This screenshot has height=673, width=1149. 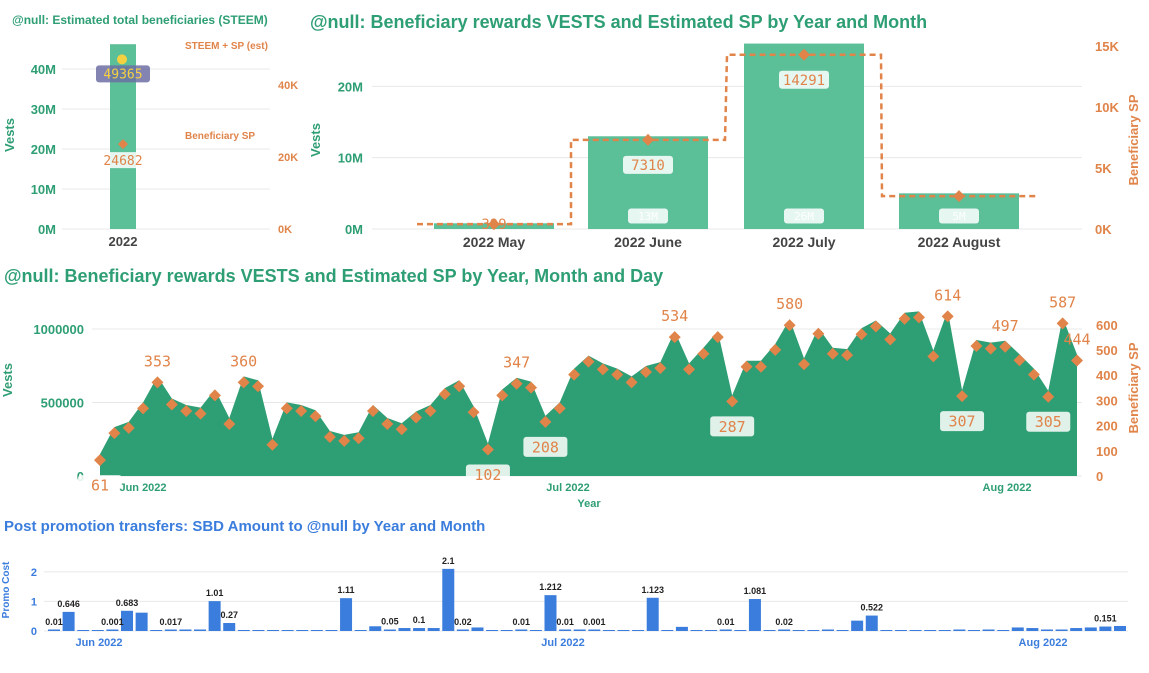 What do you see at coordinates (1107, 46) in the screenshot?
I see `c2-y2tick: 15K` at bounding box center [1107, 46].